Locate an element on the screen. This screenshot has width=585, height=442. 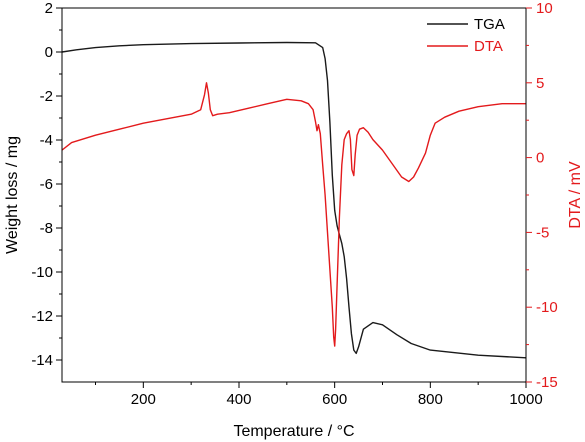
y-tick-label: 0 is located at coordinates (49, 52).